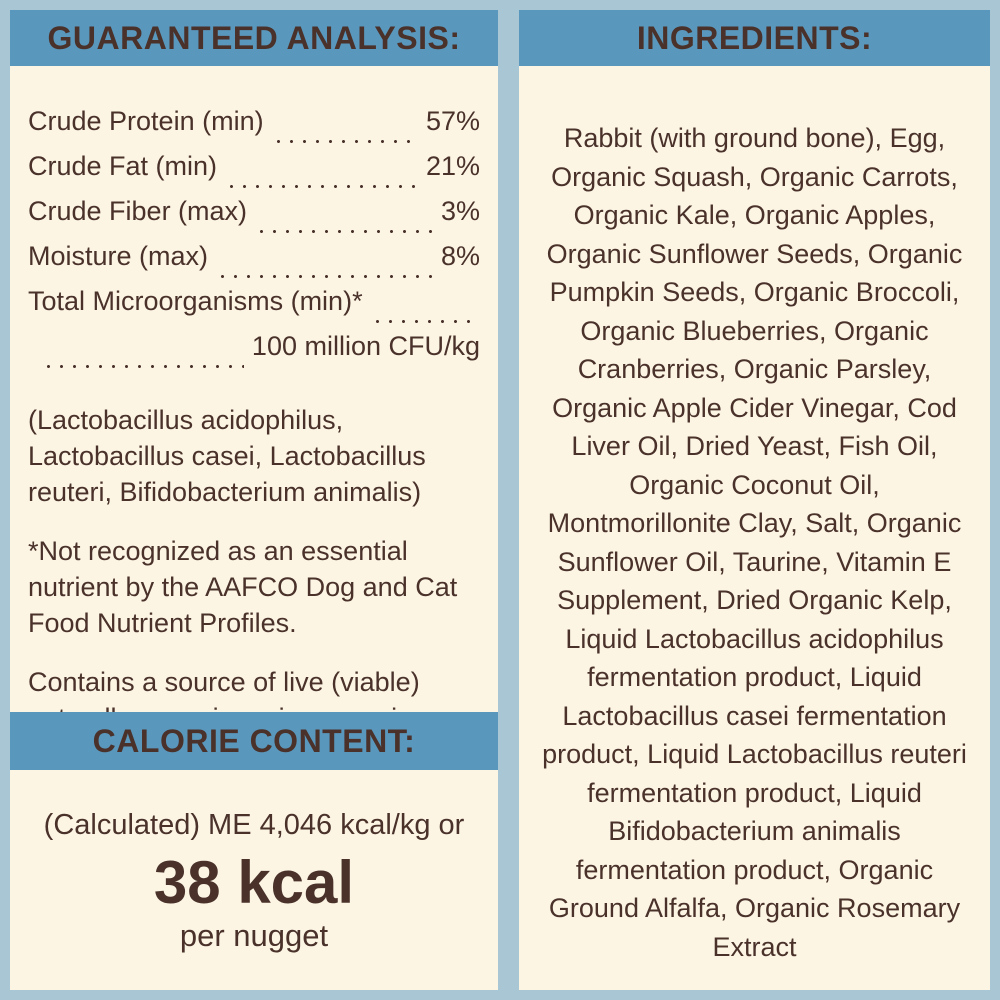 This screenshot has height=1000, width=1000. I want to click on ingredients-header: INGREDIENTS:, so click(754, 38).